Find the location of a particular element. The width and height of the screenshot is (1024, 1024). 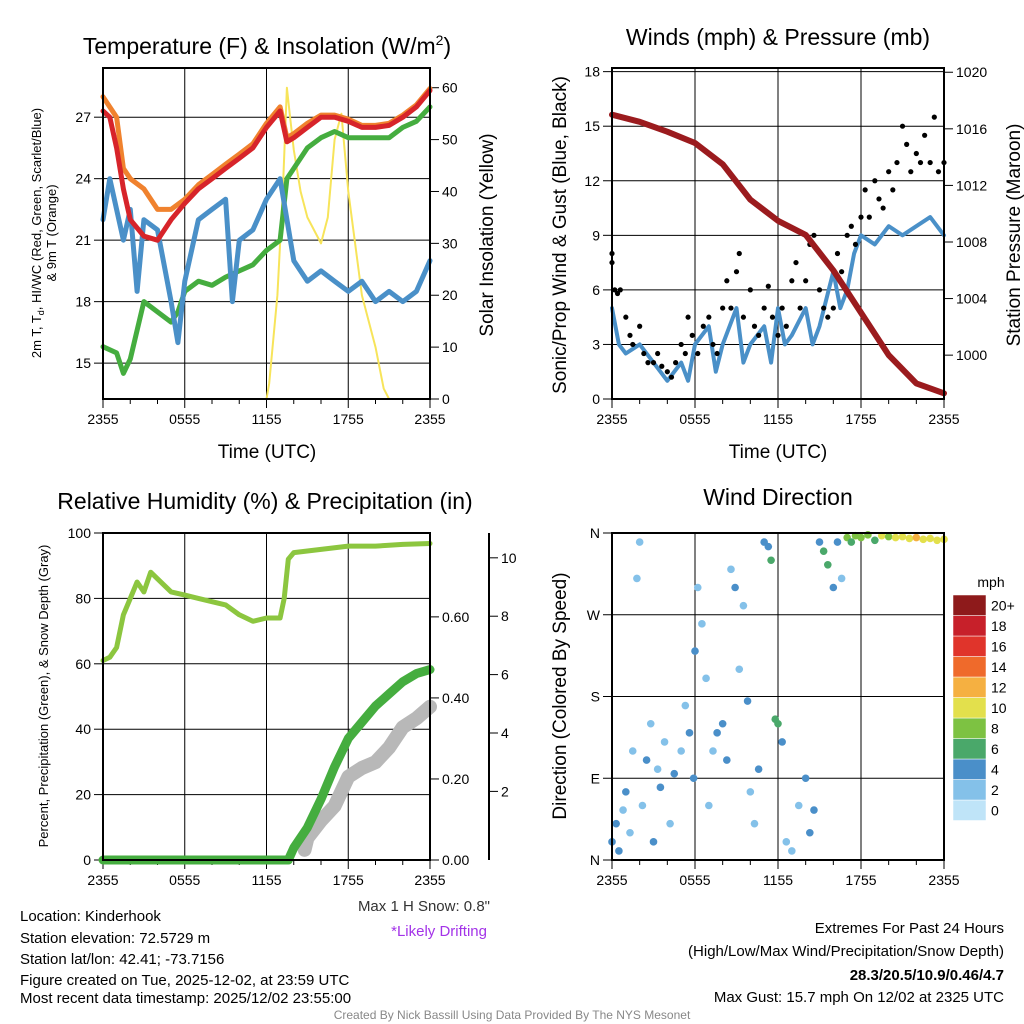

insolation-y-tick-label: 20 is located at coordinates (450, 295).